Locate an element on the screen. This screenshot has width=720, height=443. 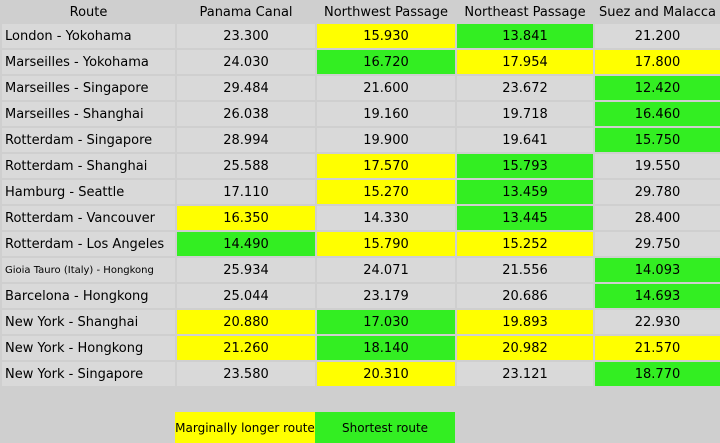
northwest-distance-cell: 17.030 is located at coordinates (386, 322).